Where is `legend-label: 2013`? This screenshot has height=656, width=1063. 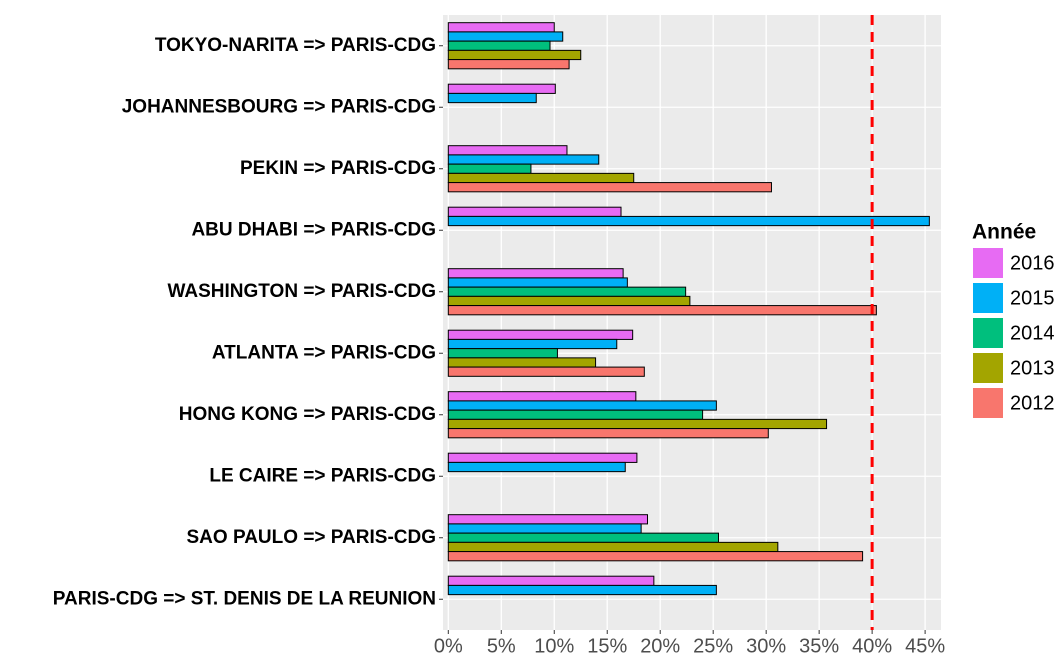 legend-label: 2013 is located at coordinates (1032, 368).